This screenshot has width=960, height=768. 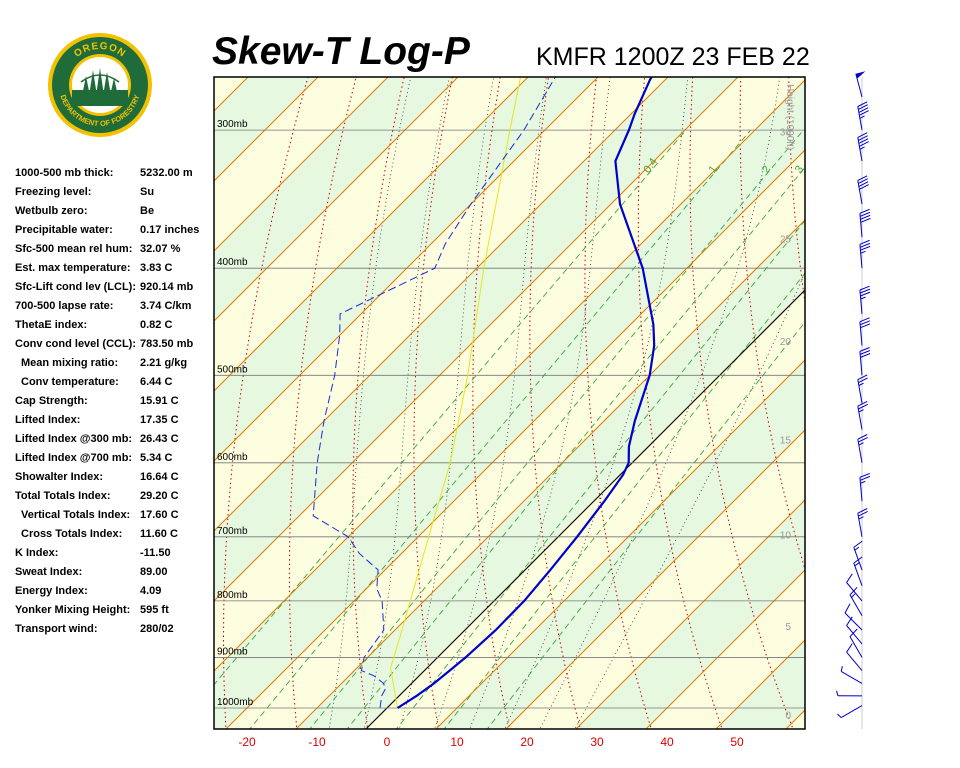 I want to click on x-tick-label: -20, so click(x=247, y=742).